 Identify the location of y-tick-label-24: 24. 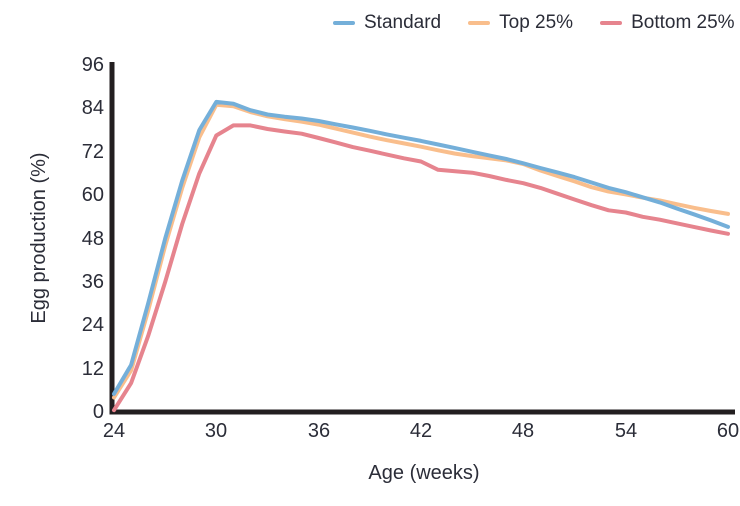
(92, 325).